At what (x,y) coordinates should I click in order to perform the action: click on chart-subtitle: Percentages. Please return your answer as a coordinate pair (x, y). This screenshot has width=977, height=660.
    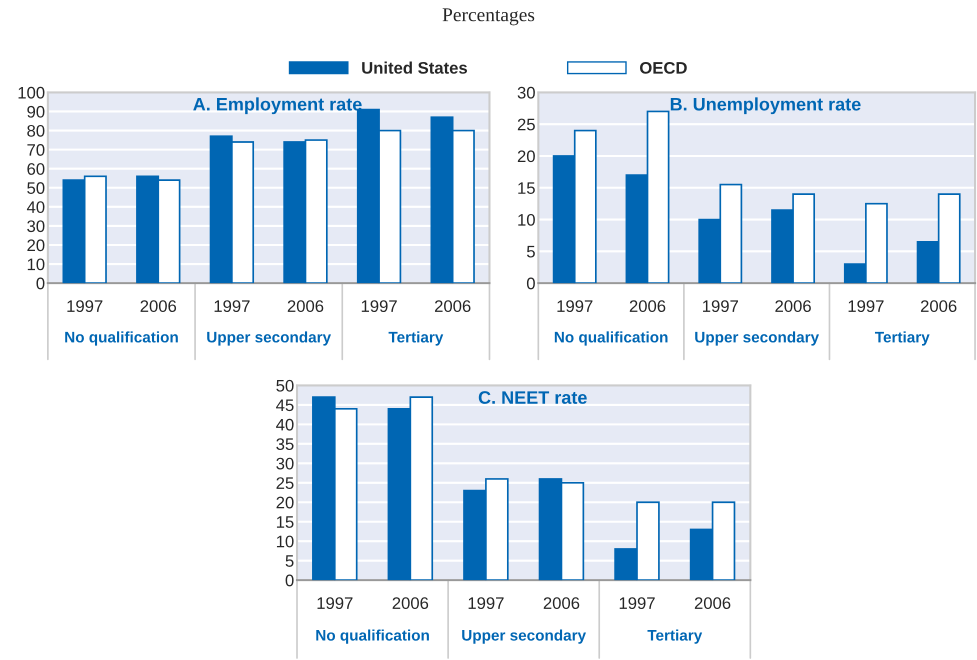
    Looking at the image, I should click on (488, 17).